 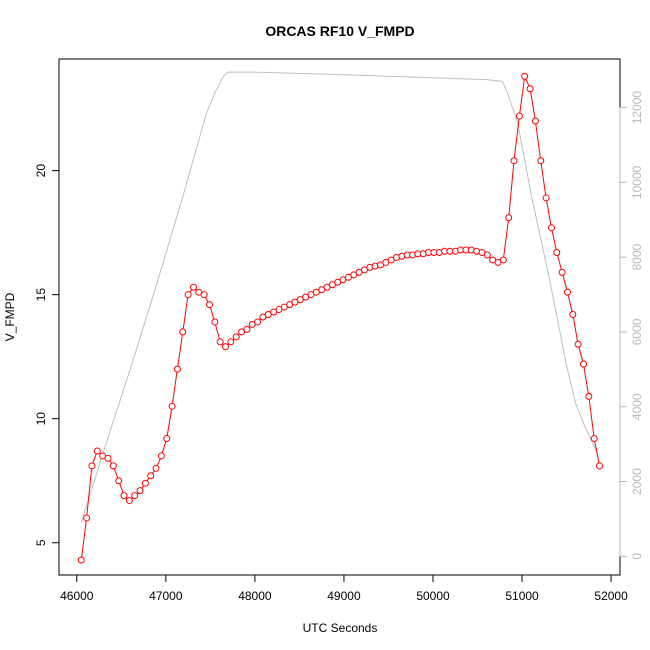 I want to click on y-axis-right: 0 2000 4000 6000 8000 10000 12000, so click(x=631, y=325).